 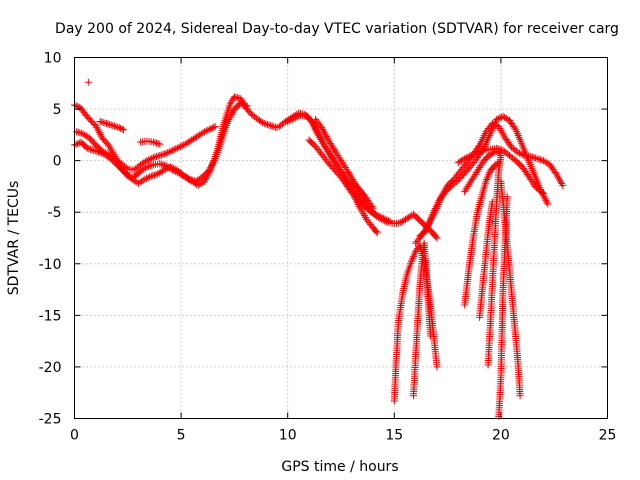 What do you see at coordinates (50, 420) in the screenshot?
I see `y-tick-label: -25` at bounding box center [50, 420].